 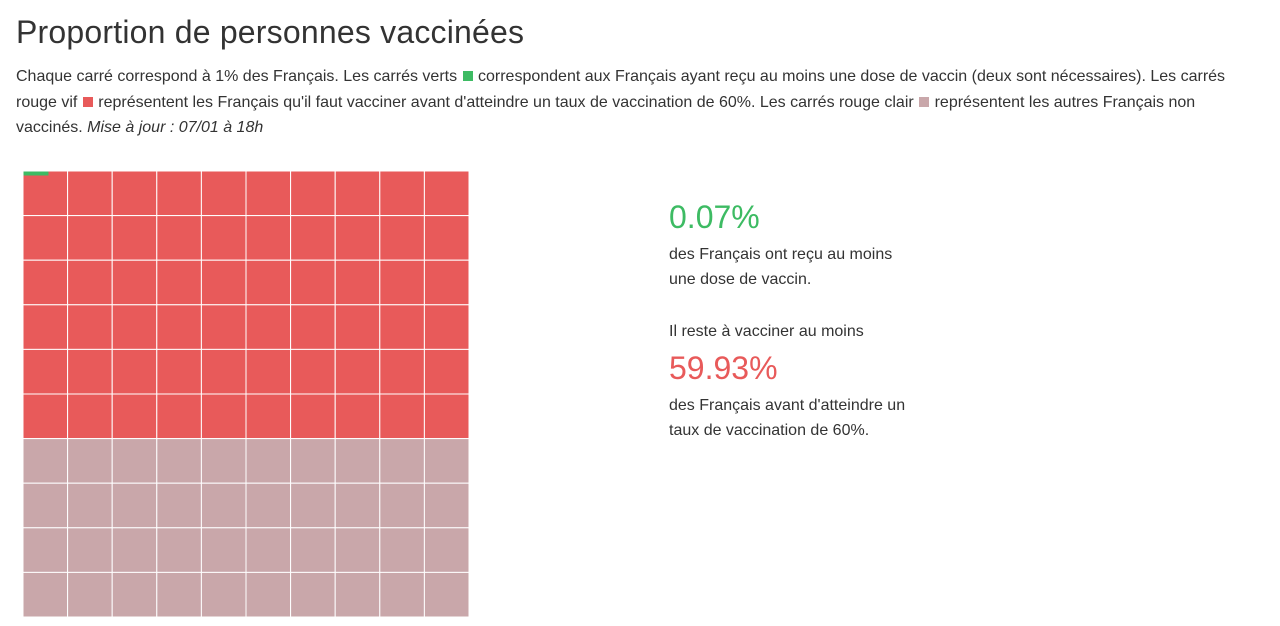 What do you see at coordinates (740, 279) in the screenshot?
I see `vaccinated-description-line-2: une dose de vaccin.` at bounding box center [740, 279].